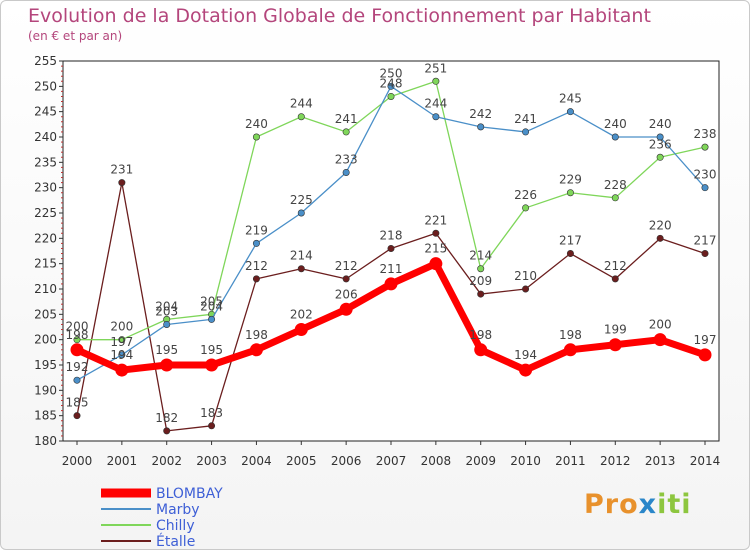  What do you see at coordinates (45, 162) in the screenshot?
I see `y-tick-label: 235` at bounding box center [45, 162].